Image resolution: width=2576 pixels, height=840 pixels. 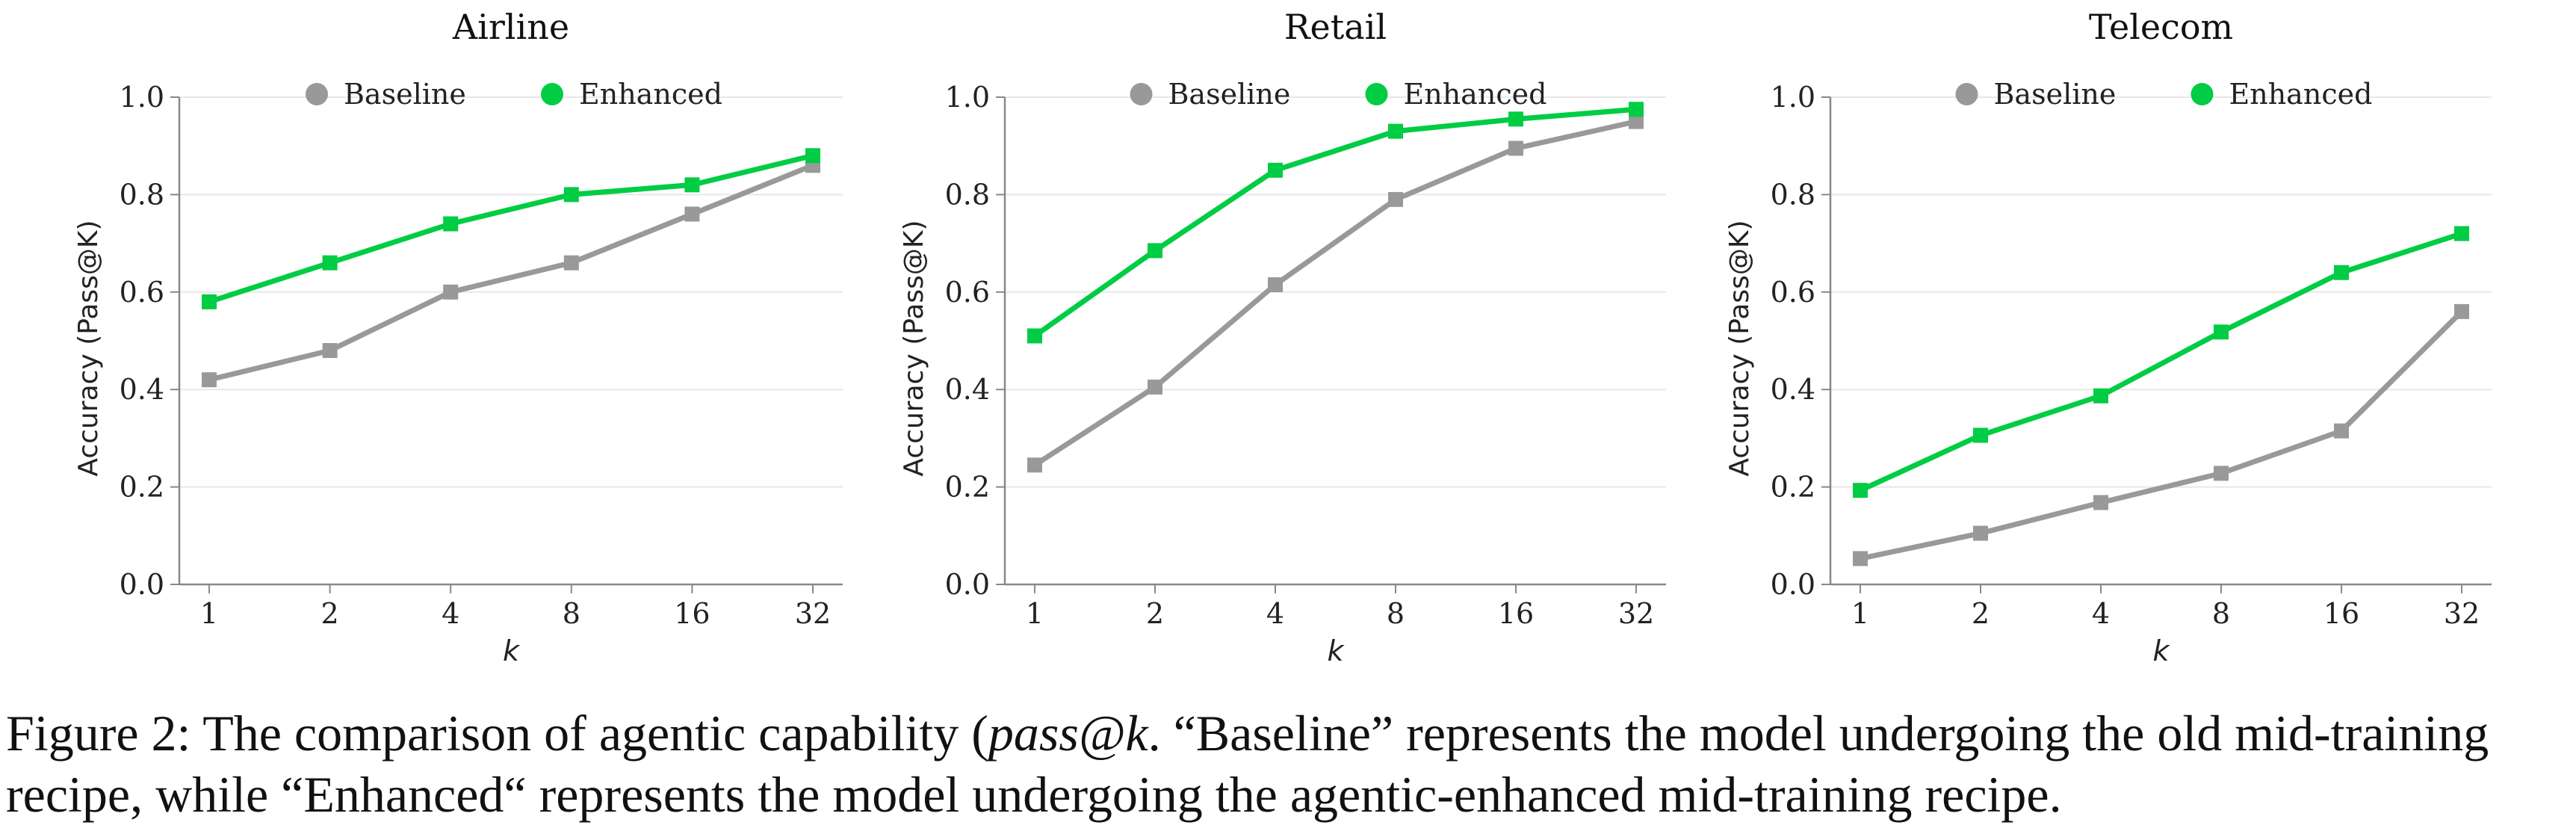 I want to click on chart-title: Airline, so click(x=510, y=27).